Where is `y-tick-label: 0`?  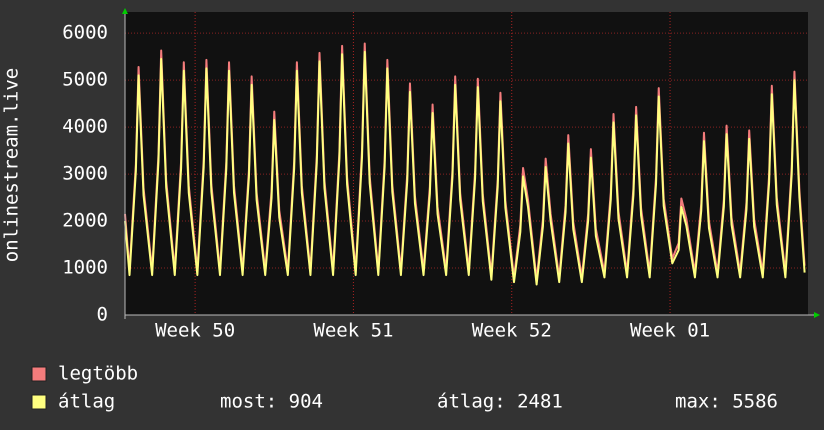 y-tick-label: 0 is located at coordinates (102, 315).